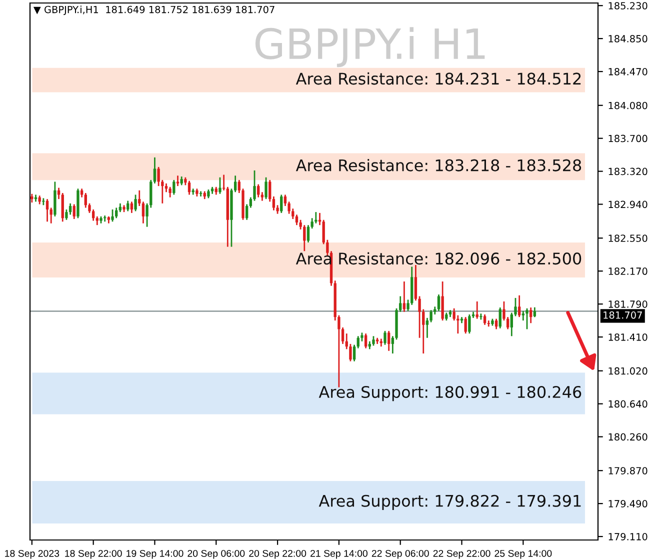 This screenshot has height=560, width=664. What do you see at coordinates (628, 404) in the screenshot?
I see `y-tick-label: 180.640` at bounding box center [628, 404].